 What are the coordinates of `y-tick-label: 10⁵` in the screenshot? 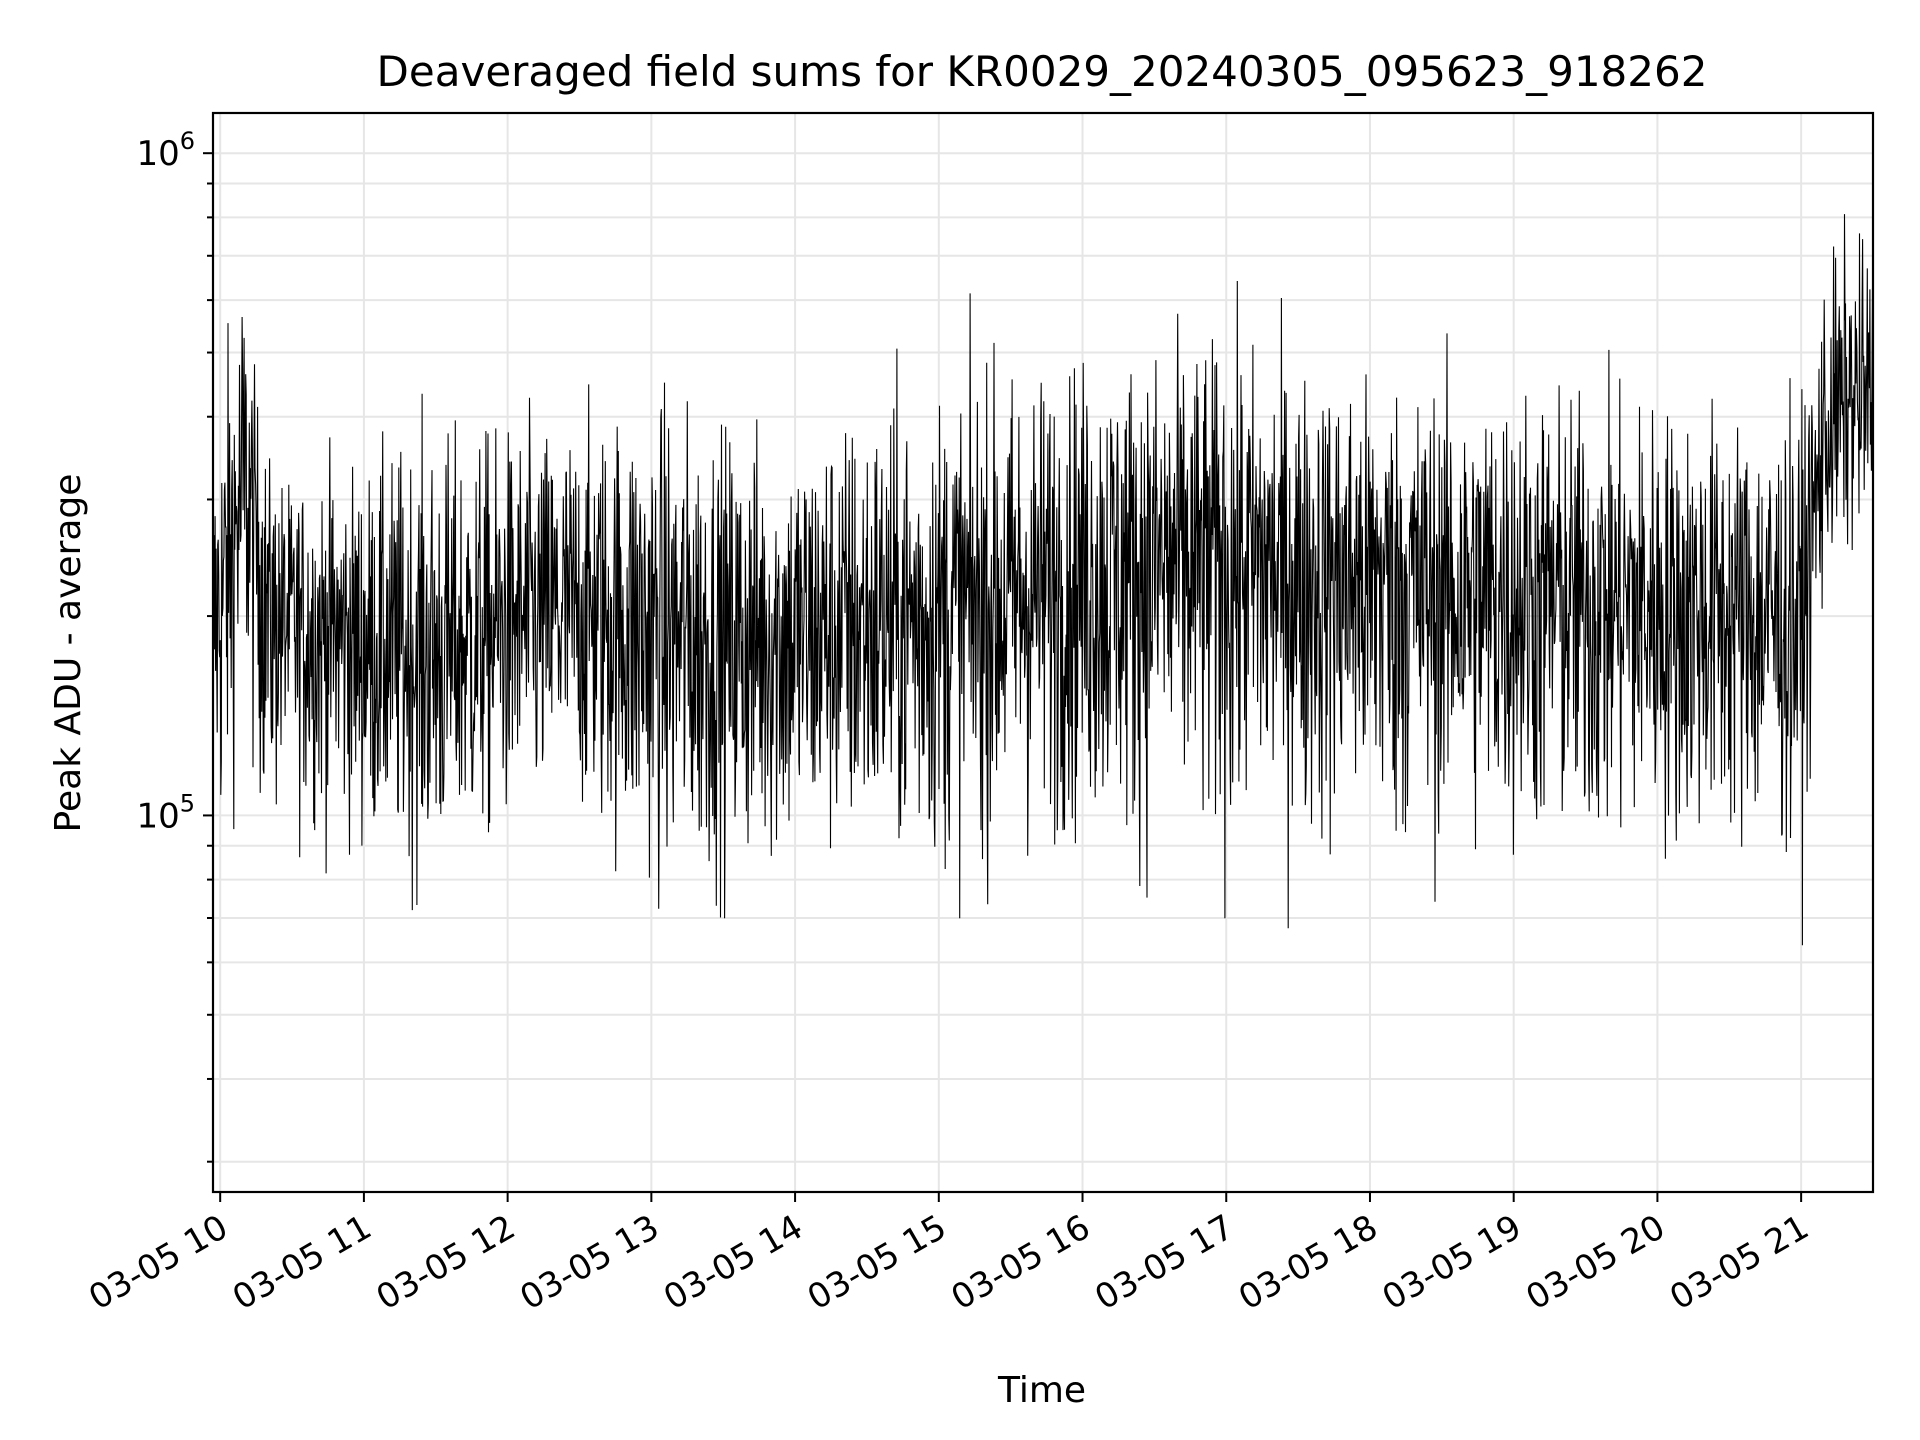 It's located at (165, 812).